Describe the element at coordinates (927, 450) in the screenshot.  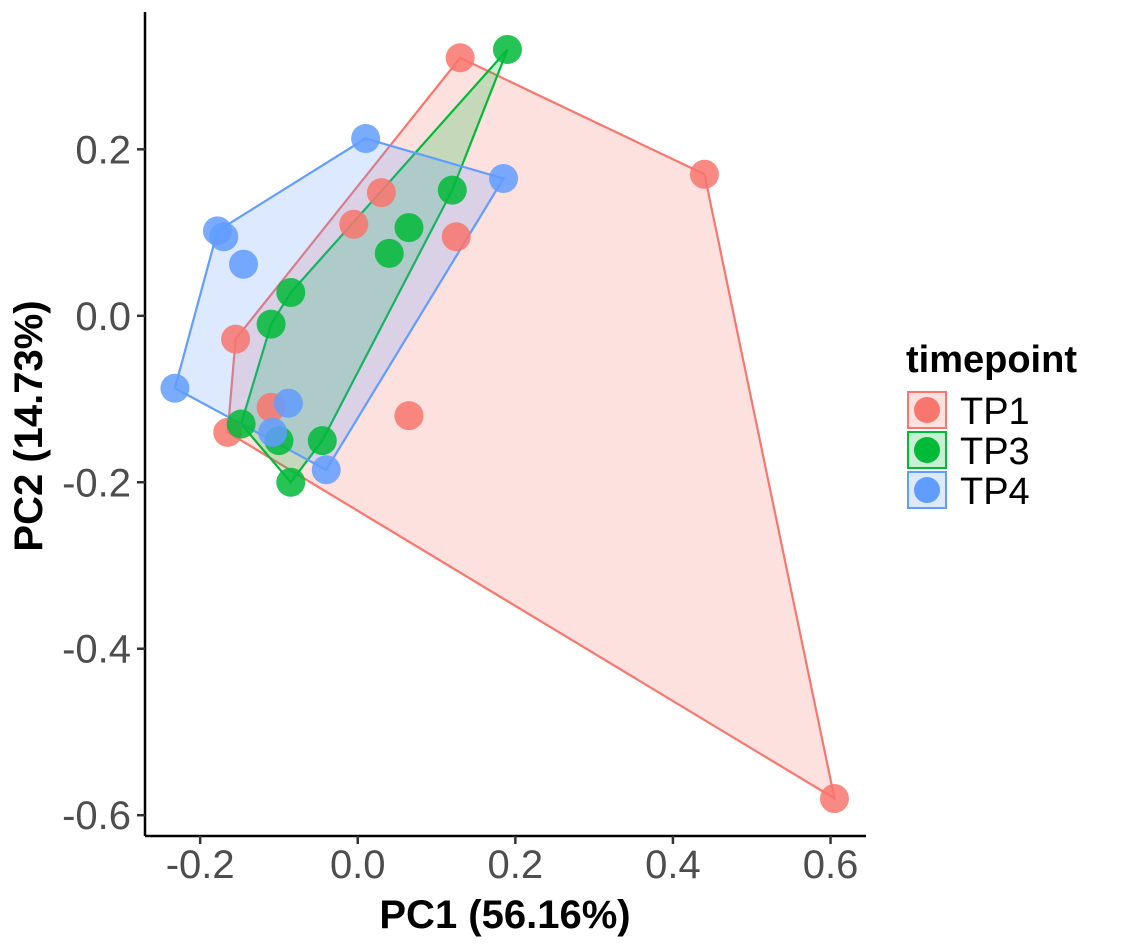
I see `legend-dot-tp3` at that location.